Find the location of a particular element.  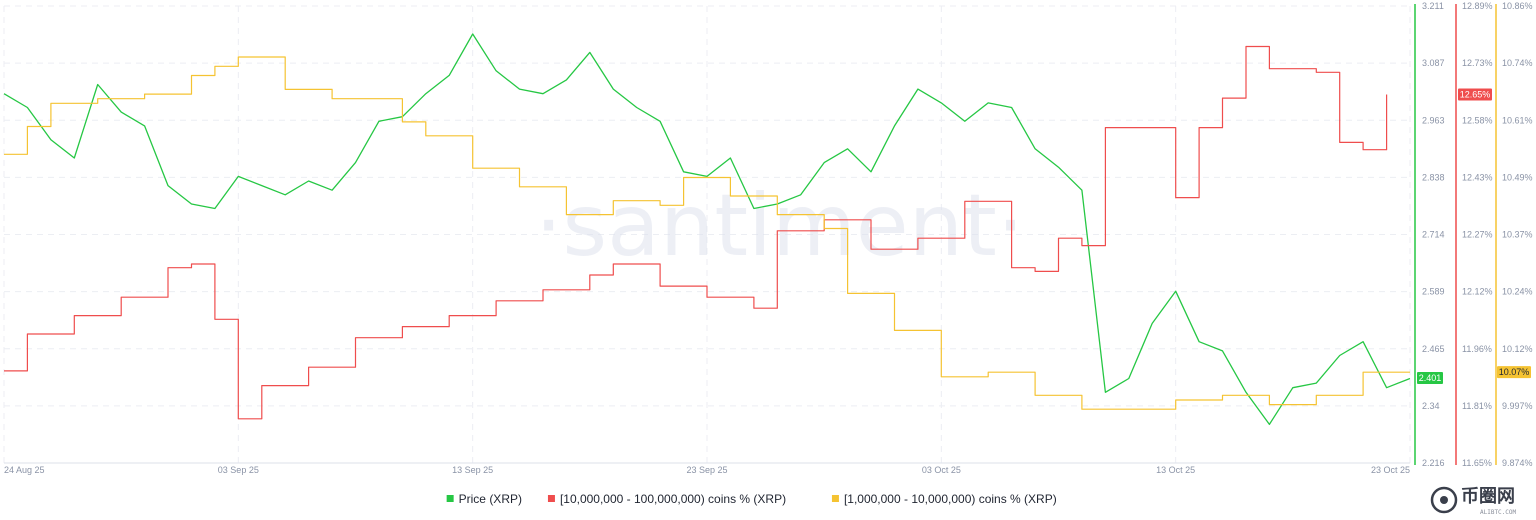

legend-label-2: [10,000,000 - 100,000,000) coins % (XRP) is located at coordinates (673, 499).